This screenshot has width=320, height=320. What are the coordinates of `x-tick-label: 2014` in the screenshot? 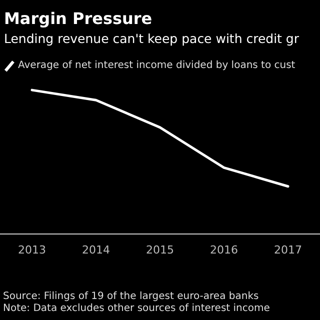 It's located at (96, 249).